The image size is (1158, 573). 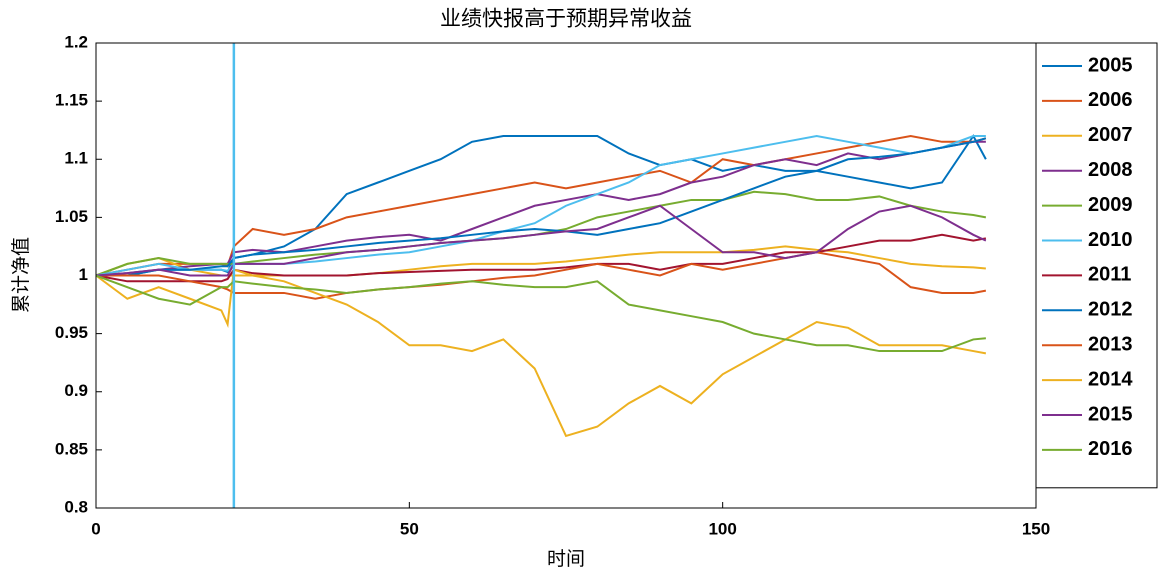 What do you see at coordinates (76, 158) in the screenshot?
I see `y-tick-label: 1.1` at bounding box center [76, 158].